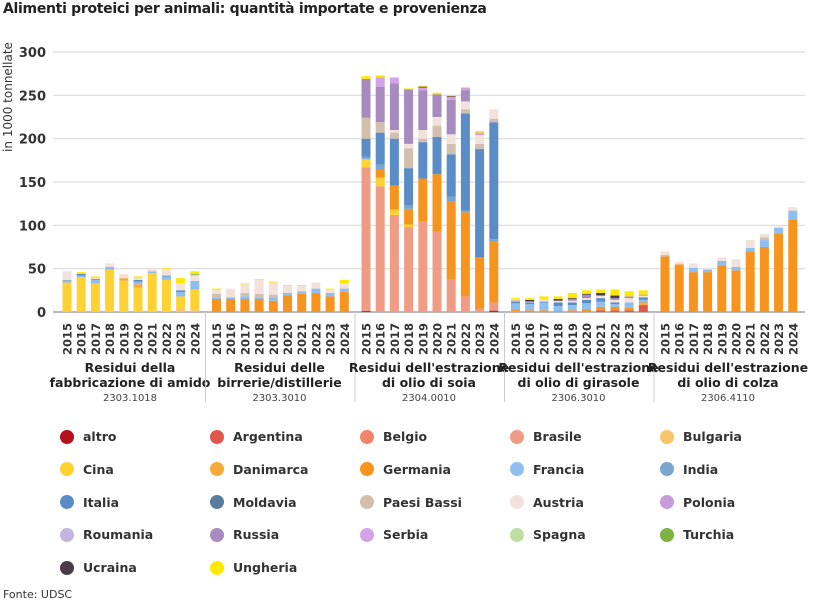 This screenshot has width=836, height=605. Describe the element at coordinates (366, 311) in the screenshot. I see `bar-segment-altro` at that location.